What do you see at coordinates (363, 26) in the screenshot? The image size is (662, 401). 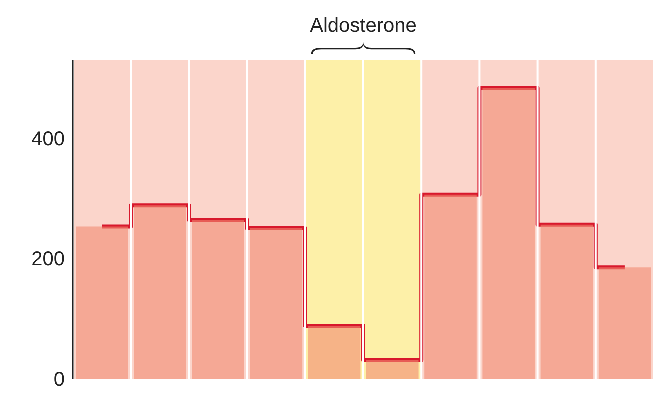 I see `text: Aldosterone` at bounding box center [363, 26].